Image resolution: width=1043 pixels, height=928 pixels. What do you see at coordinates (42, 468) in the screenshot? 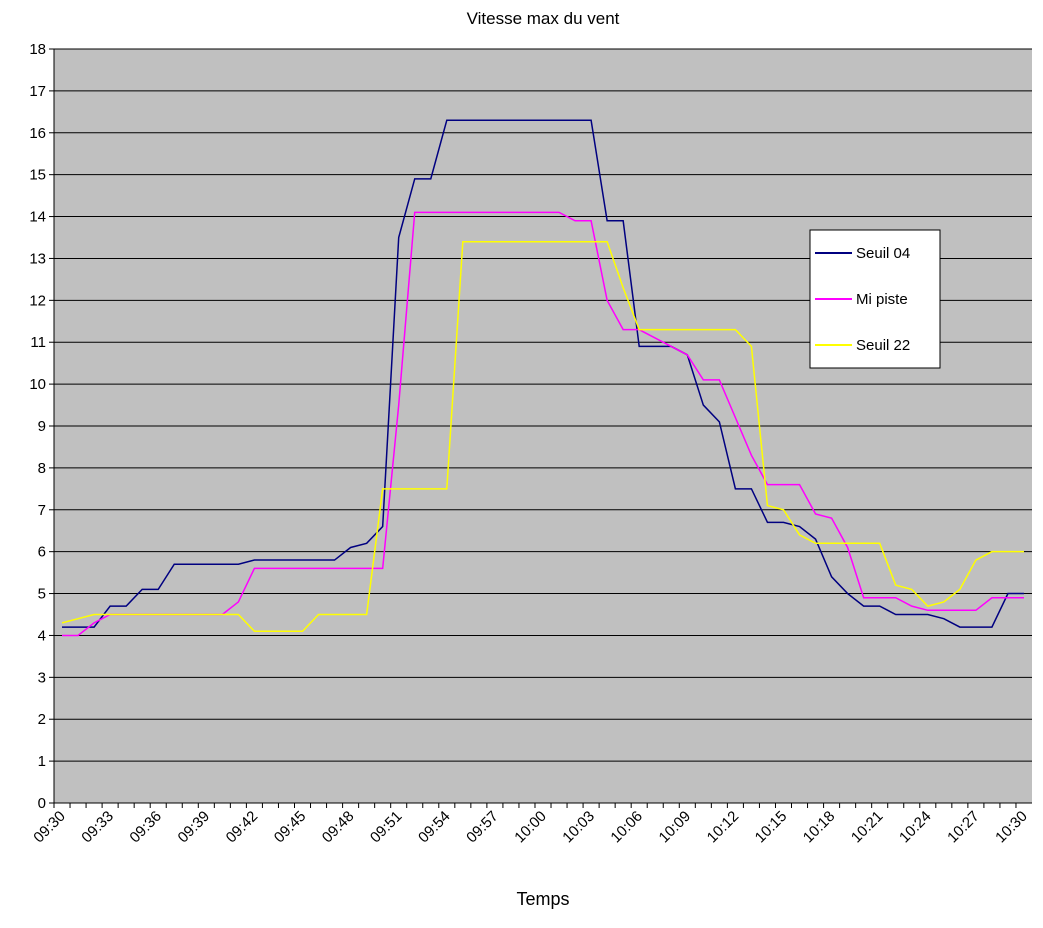
I see `y-tick-label: 8` at bounding box center [42, 468].